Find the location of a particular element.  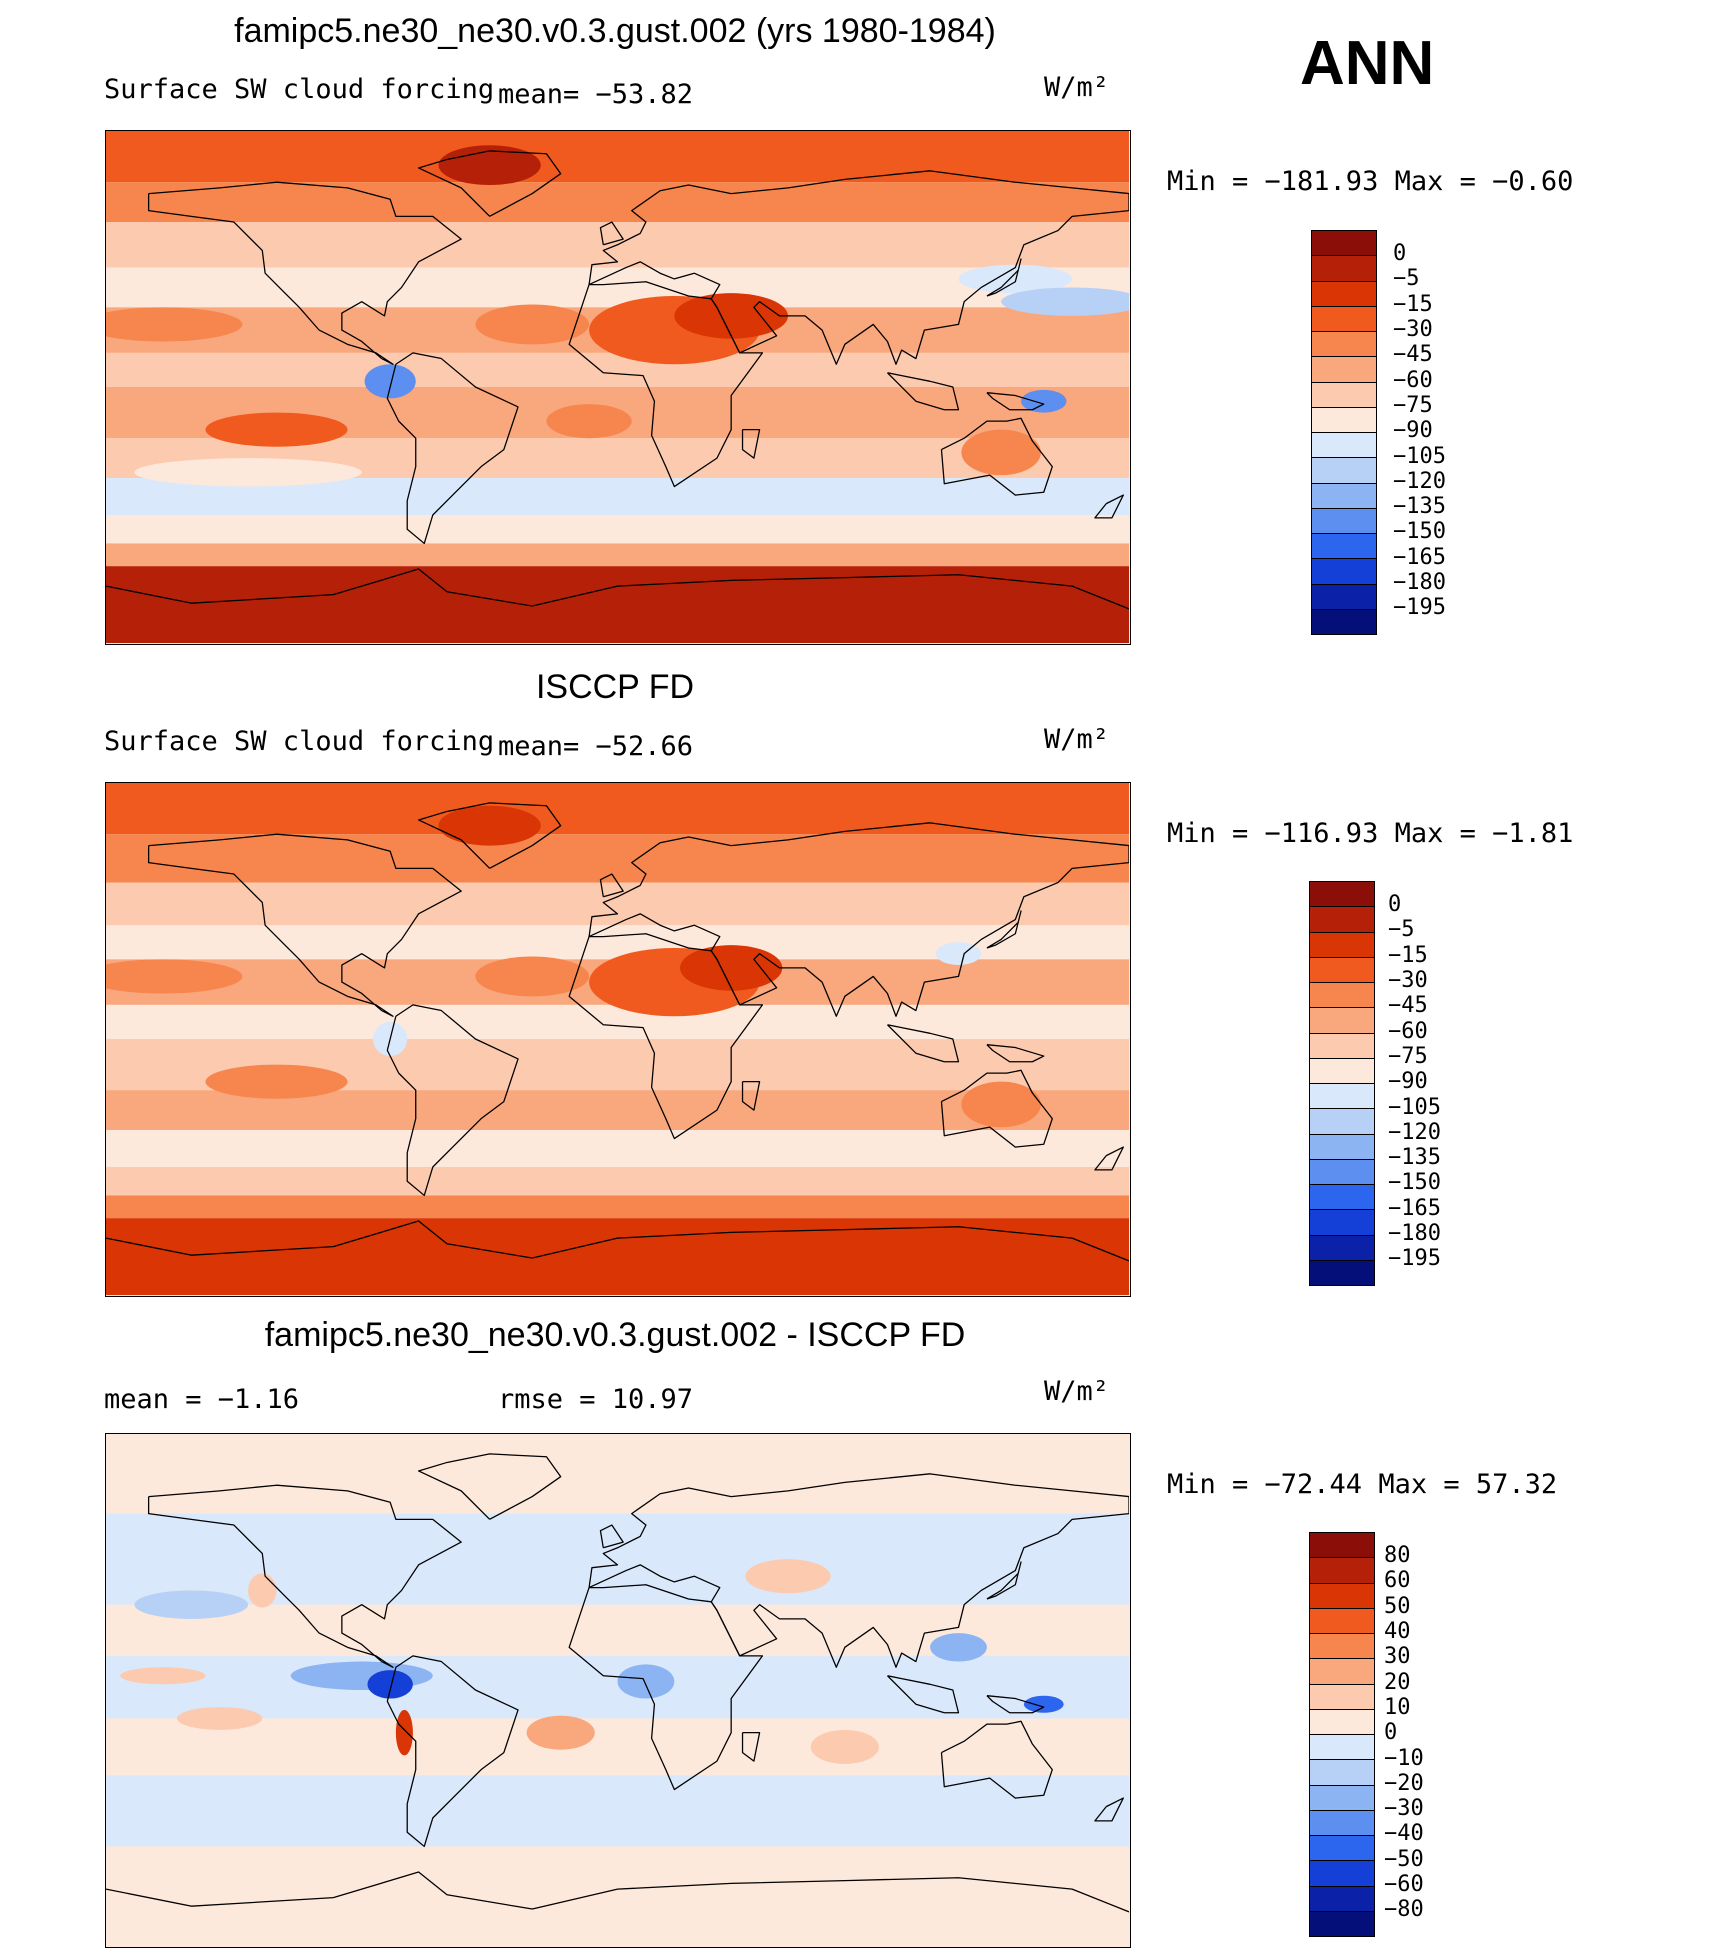

panel1-colorbar is located at coordinates (1344, 432).